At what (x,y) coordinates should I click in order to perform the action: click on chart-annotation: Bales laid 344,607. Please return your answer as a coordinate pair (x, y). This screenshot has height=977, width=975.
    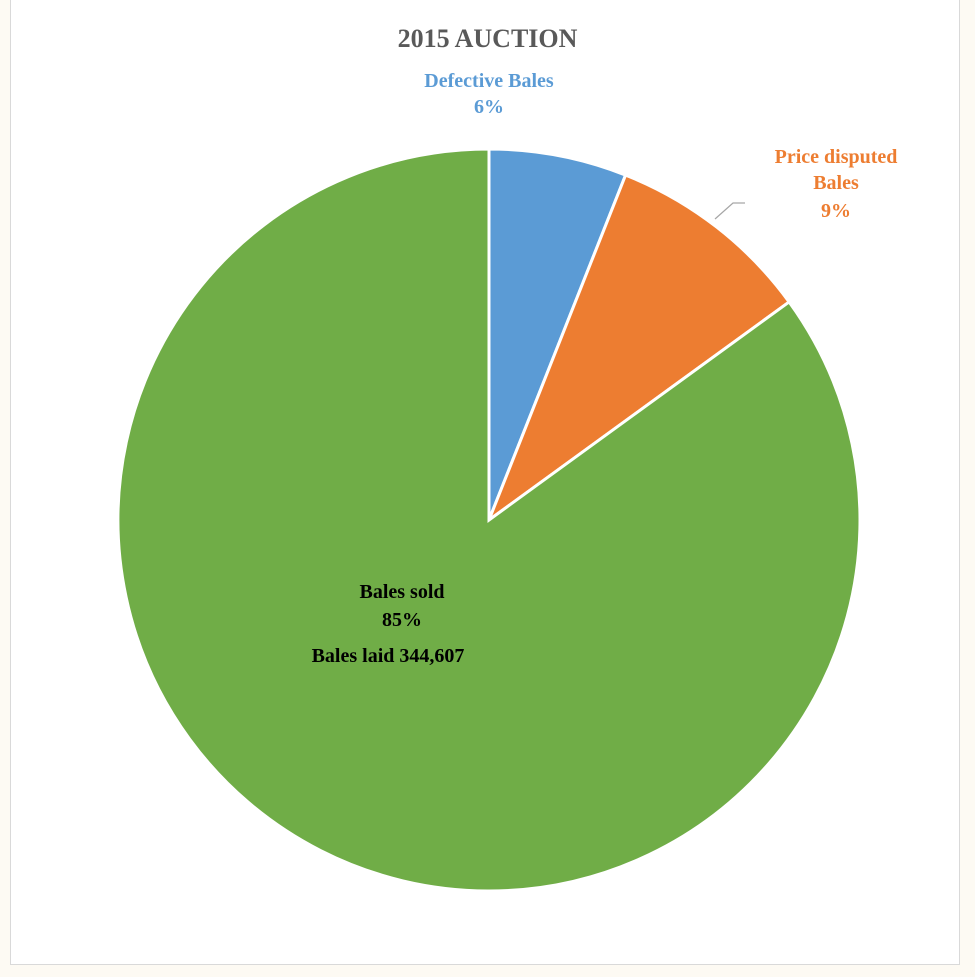
    Looking at the image, I should click on (388, 656).